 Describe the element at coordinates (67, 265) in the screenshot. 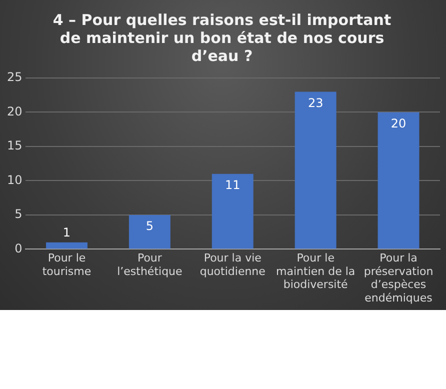

I see `x-tick-label: Pour le tourisme` at that location.